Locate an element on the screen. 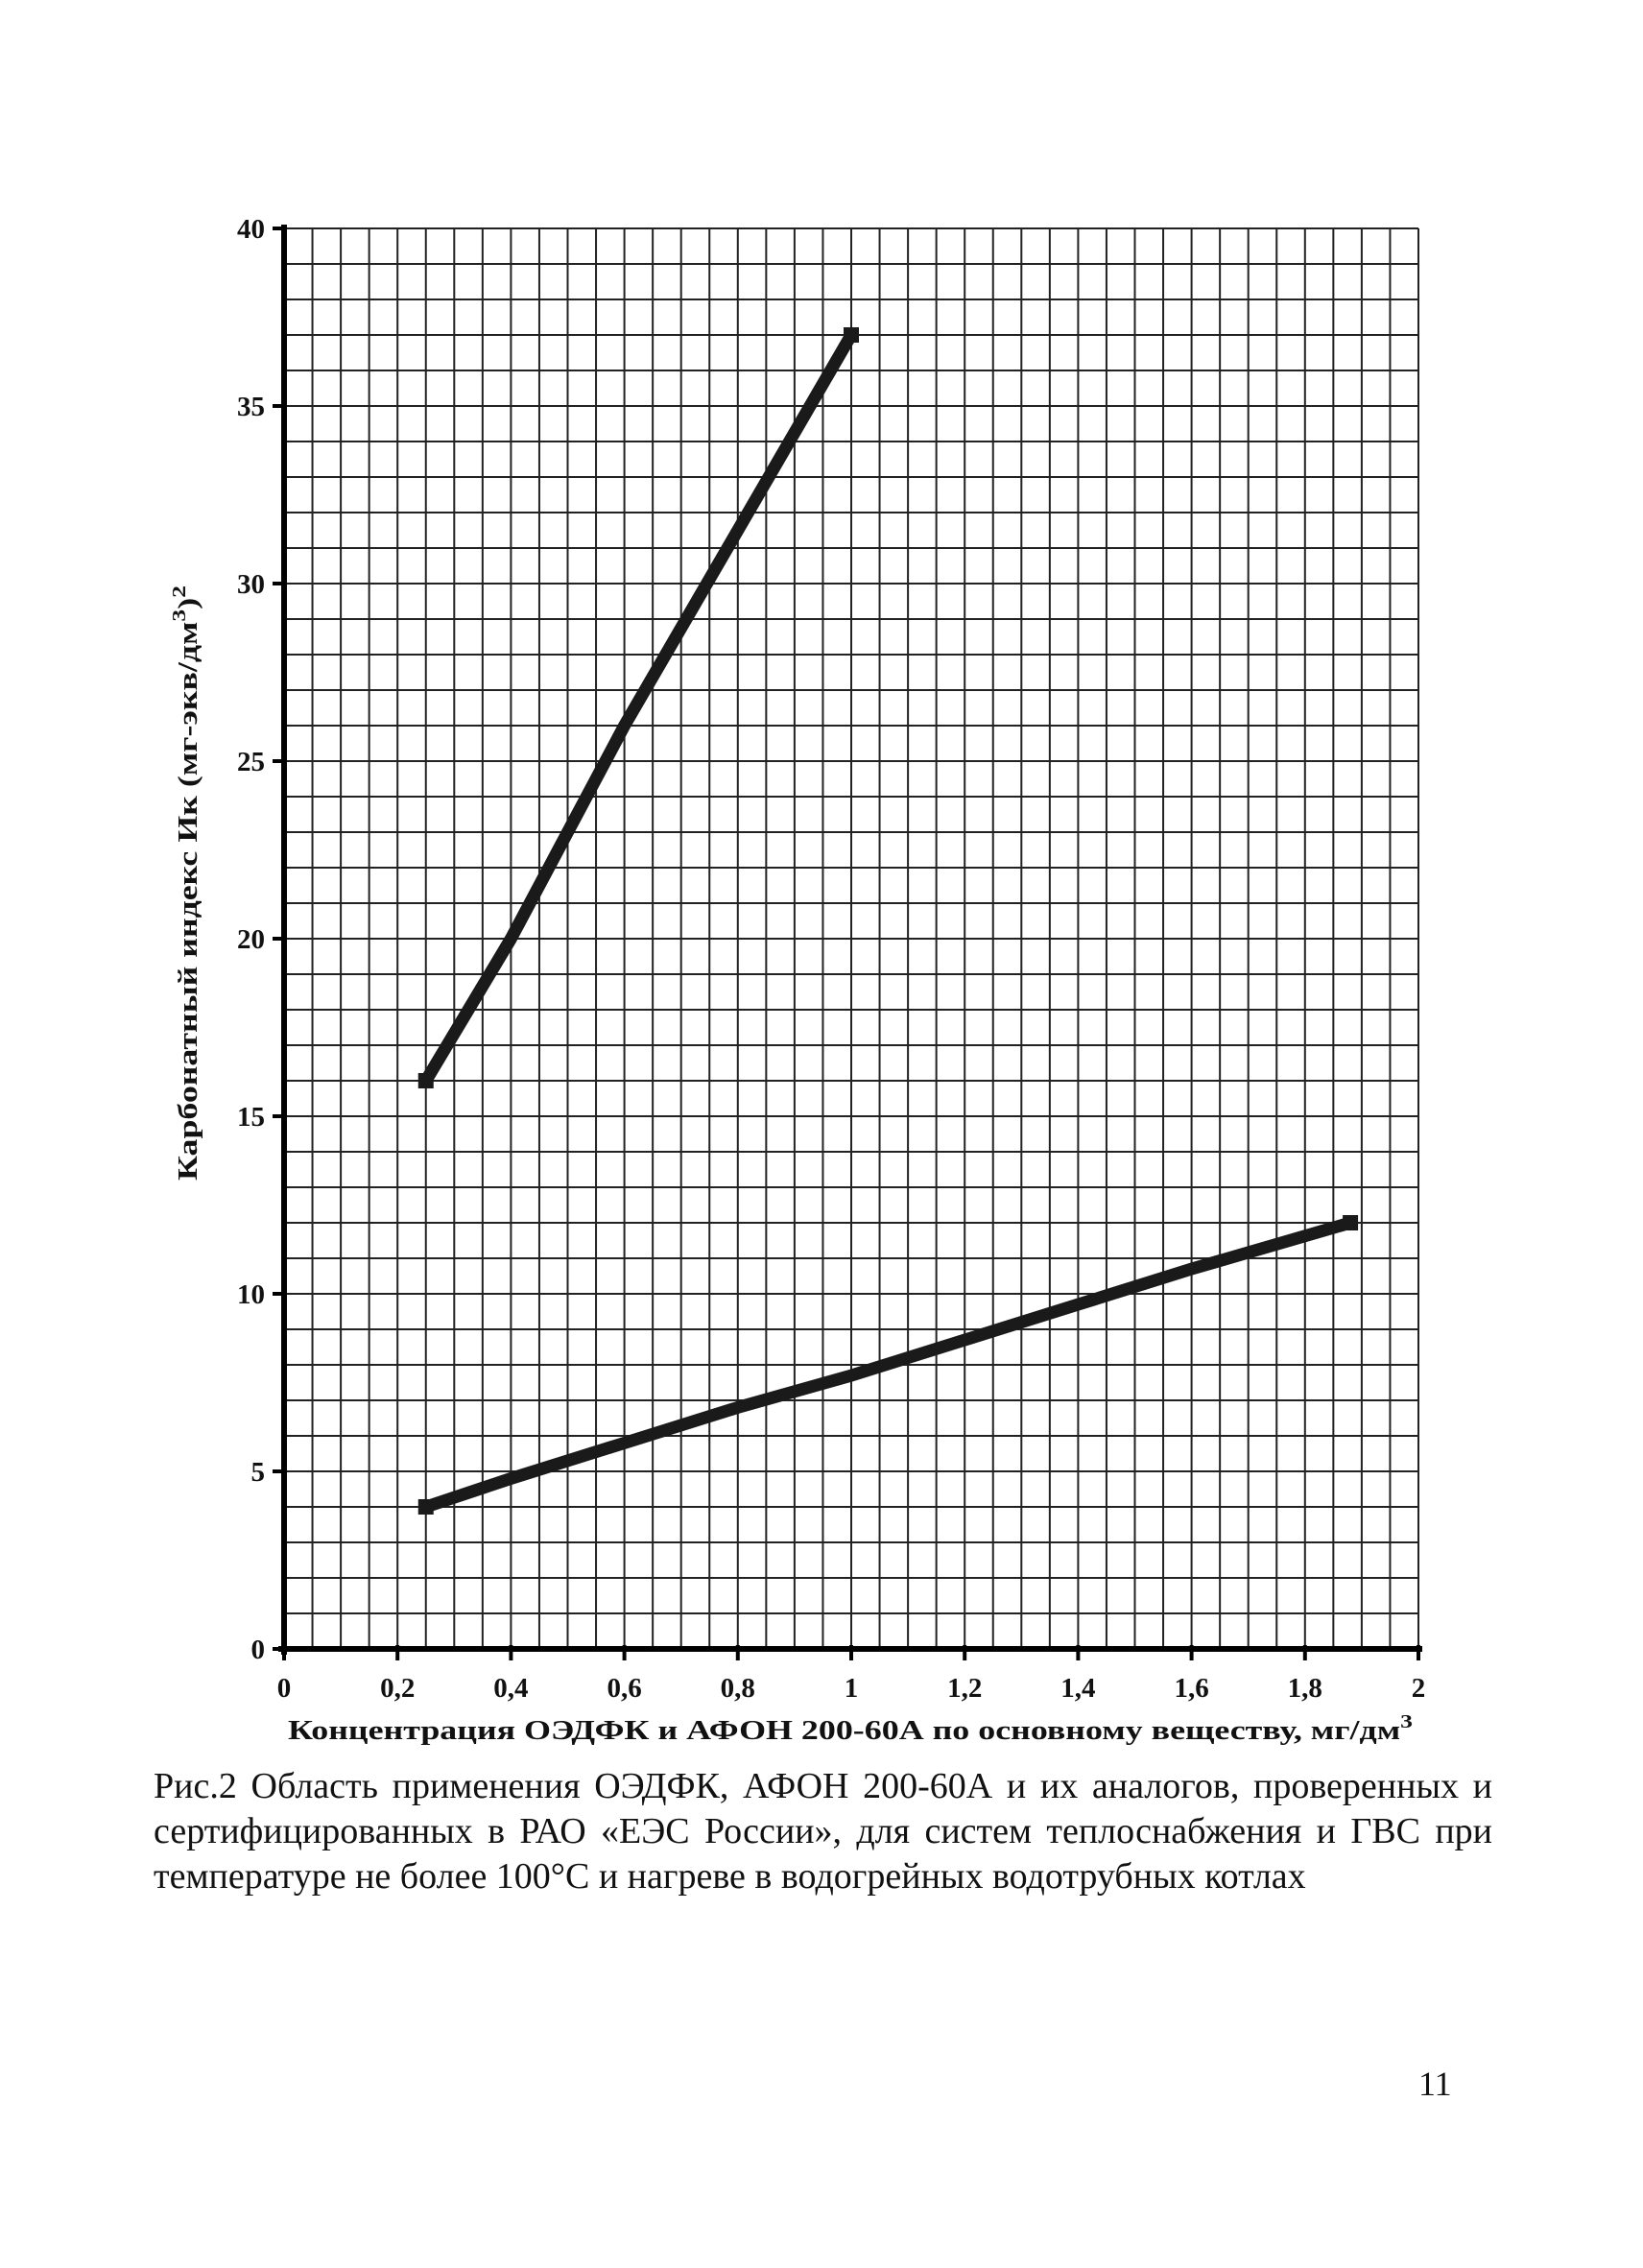  x-tick-label: 1 is located at coordinates (852, 1688).